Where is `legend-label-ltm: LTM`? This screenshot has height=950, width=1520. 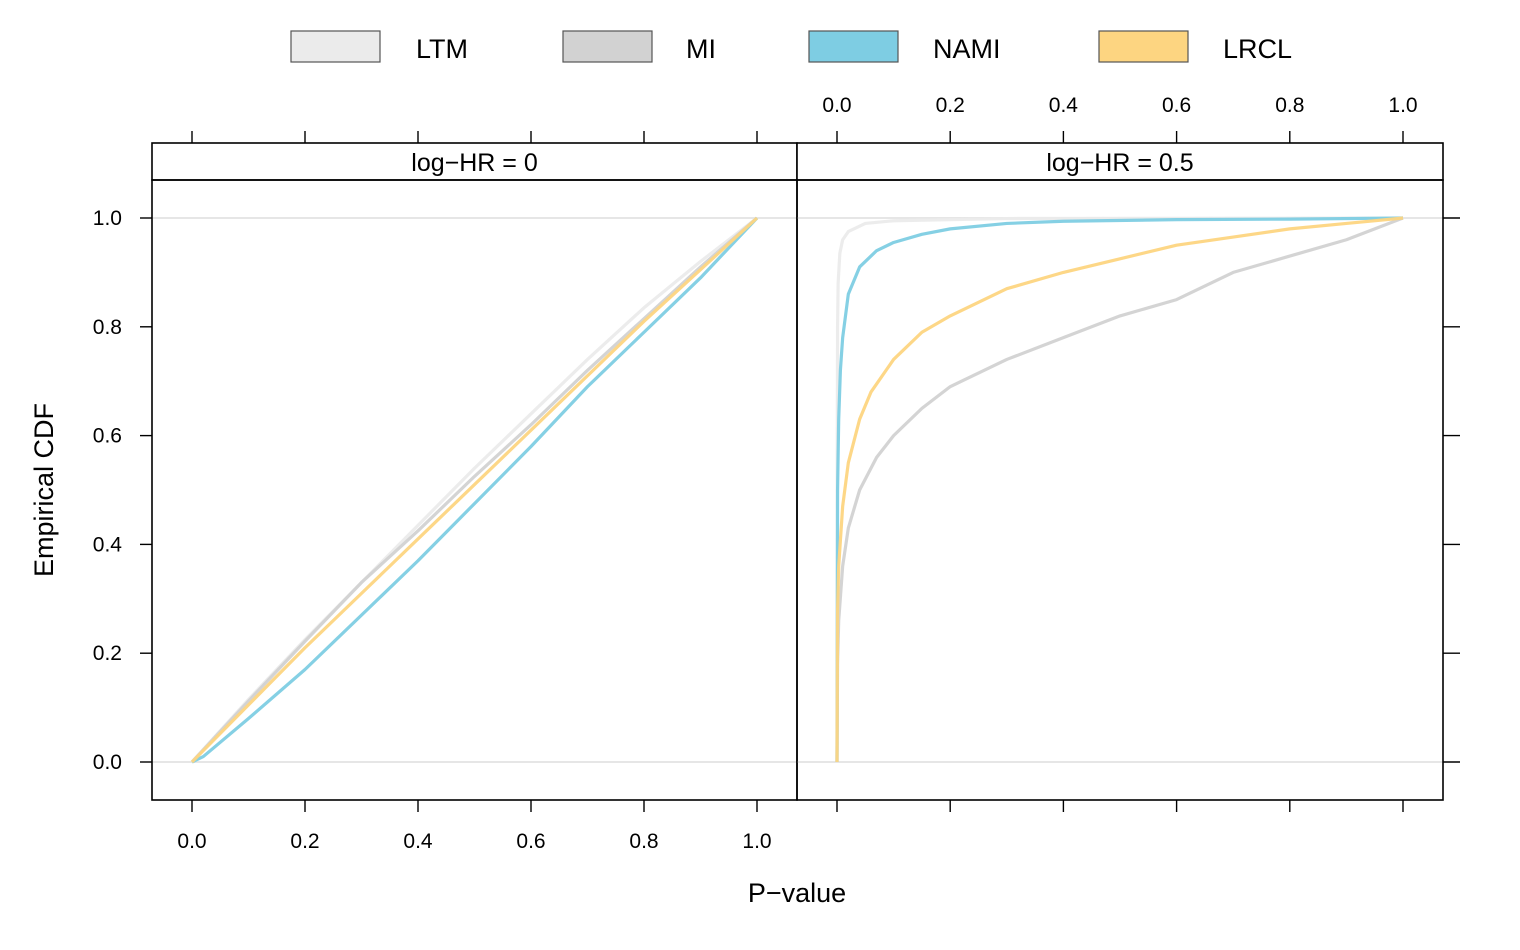 legend-label-ltm: LTM is located at coordinates (442, 49).